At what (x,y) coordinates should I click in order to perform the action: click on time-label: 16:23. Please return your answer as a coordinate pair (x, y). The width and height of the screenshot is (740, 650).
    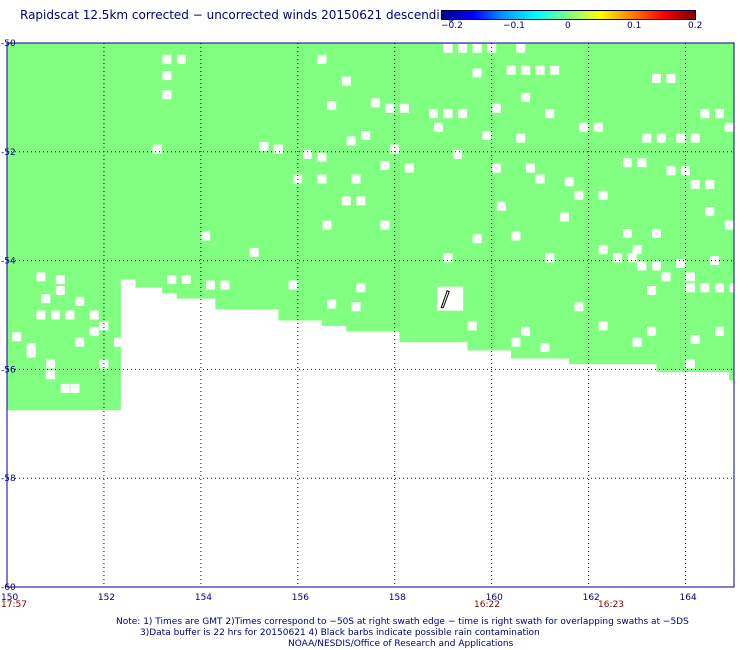
    Looking at the image, I should click on (611, 605).